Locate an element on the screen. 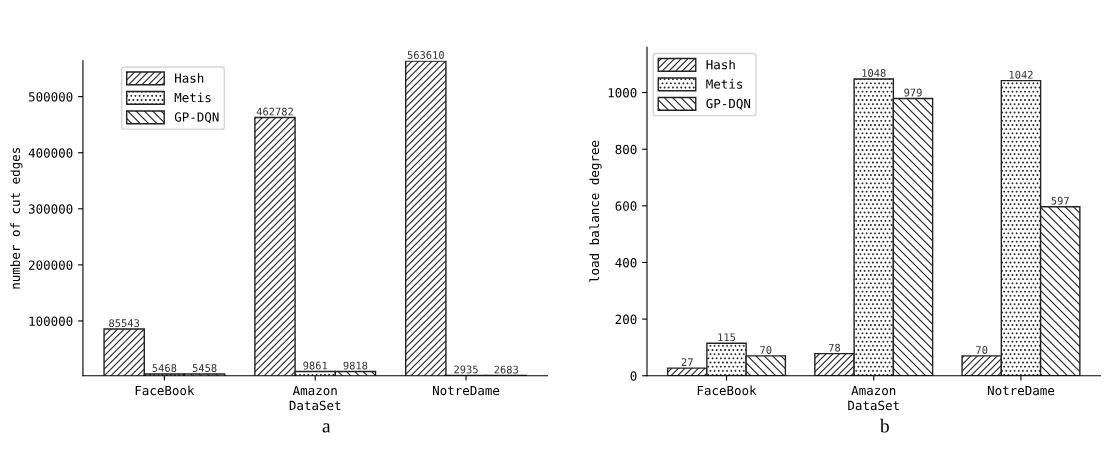 The width and height of the screenshot is (1106, 450). data-label: 9861 is located at coordinates (315, 365).